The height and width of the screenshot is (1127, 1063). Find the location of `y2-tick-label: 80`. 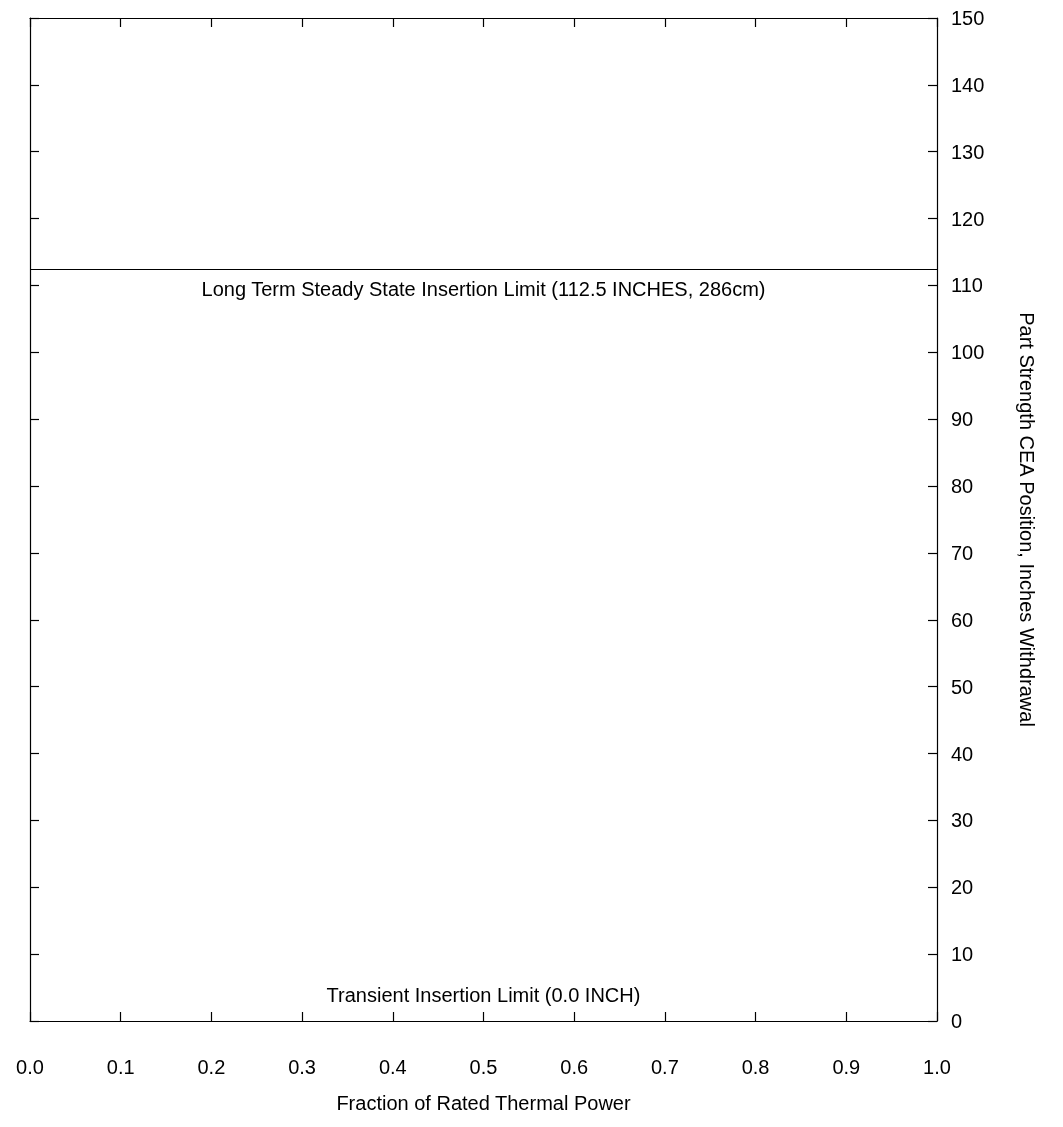

y2-tick-label: 80 is located at coordinates (962, 486).